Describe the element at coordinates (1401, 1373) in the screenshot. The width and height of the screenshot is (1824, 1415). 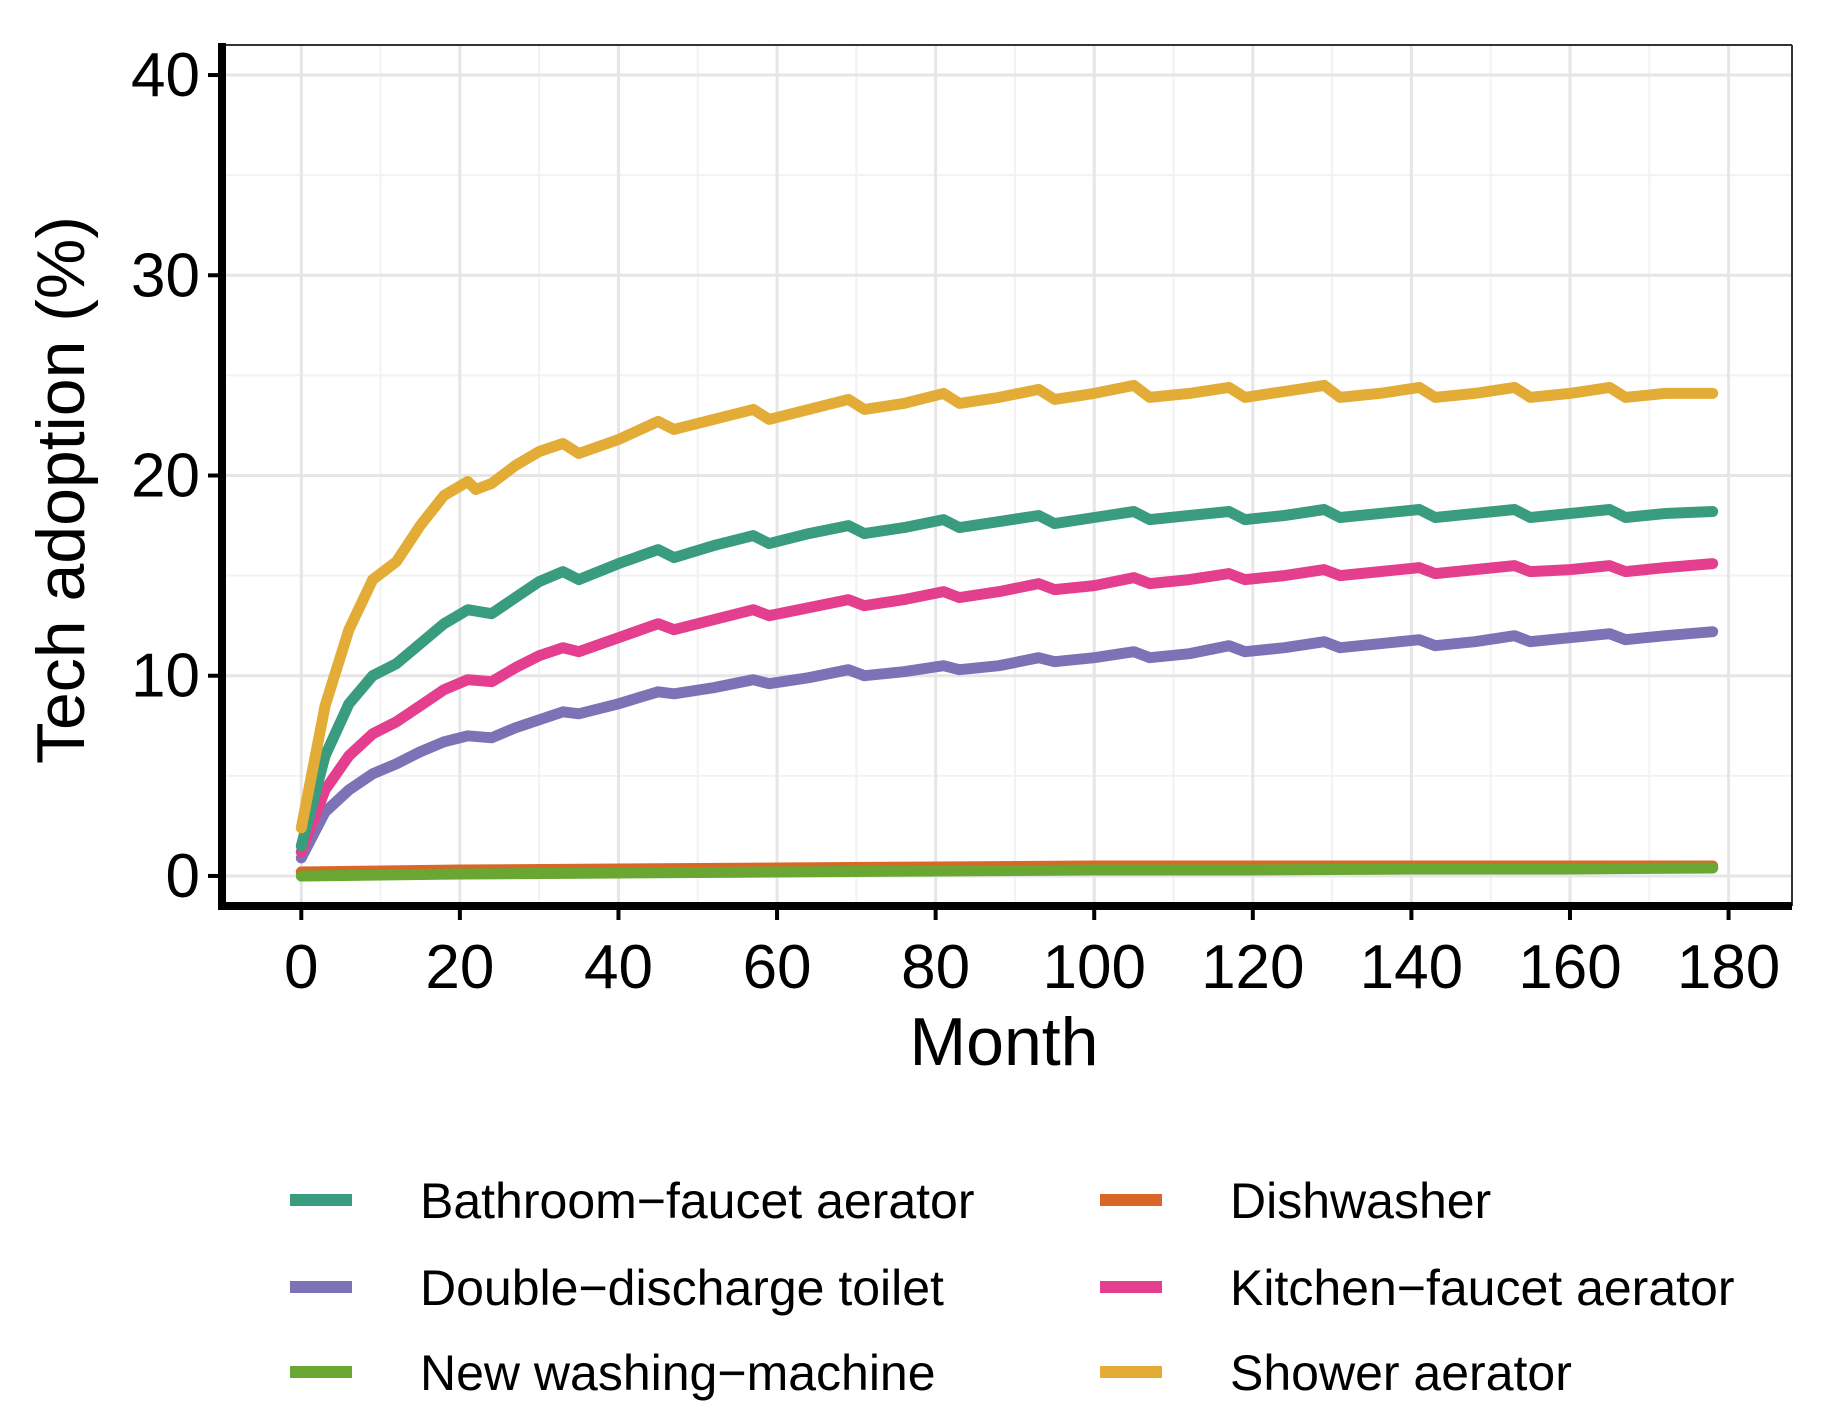
I see `legend-label: Shower aerator` at that location.